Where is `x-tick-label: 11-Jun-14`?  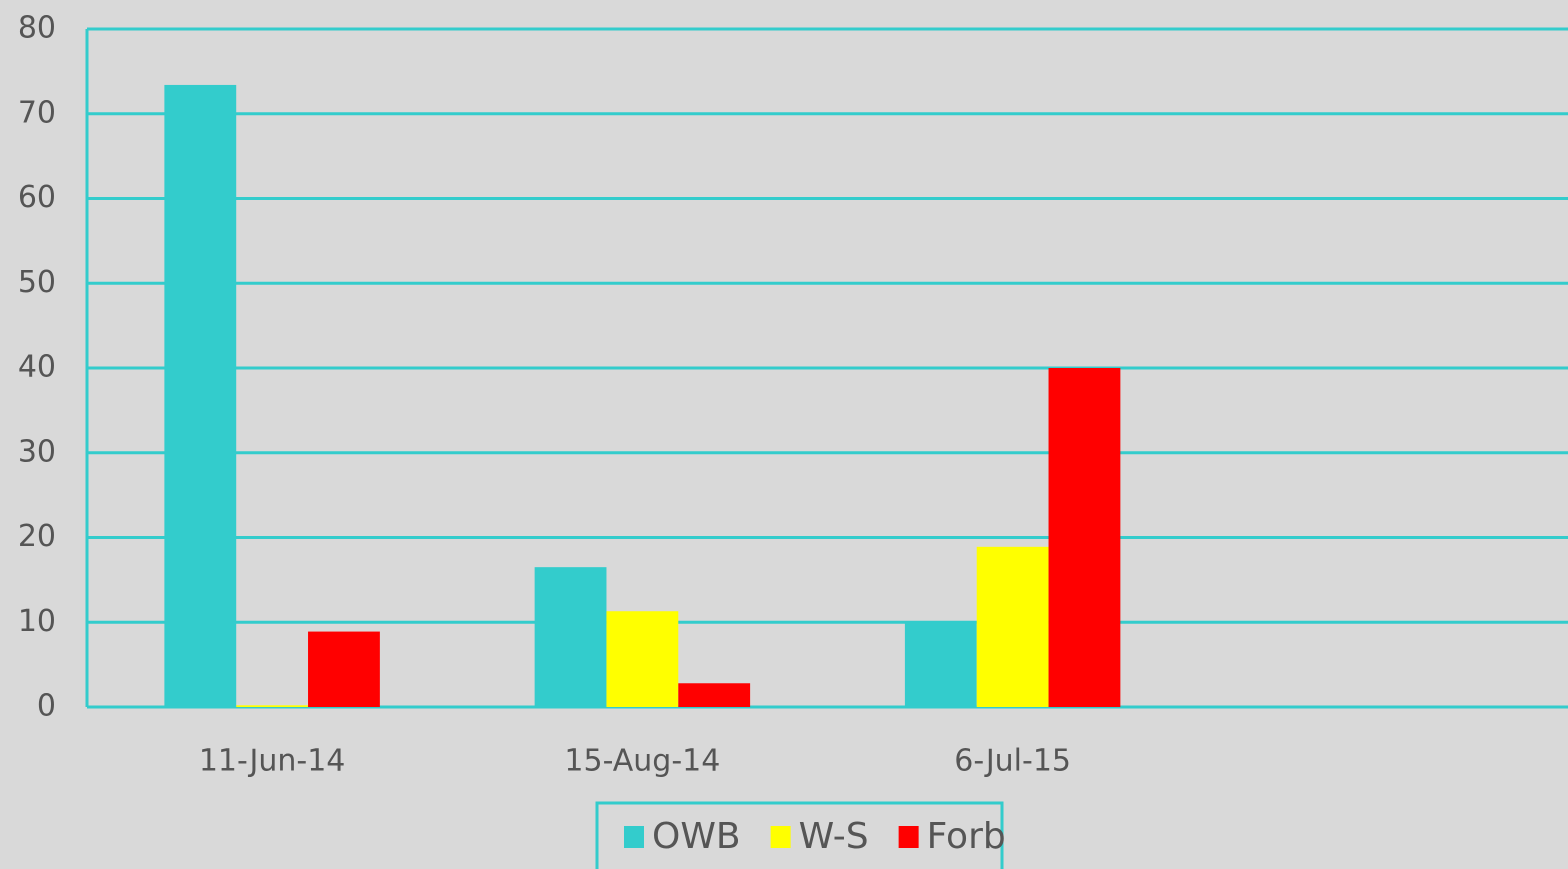
x-tick-label: 11-Jun-14 is located at coordinates (272, 761).